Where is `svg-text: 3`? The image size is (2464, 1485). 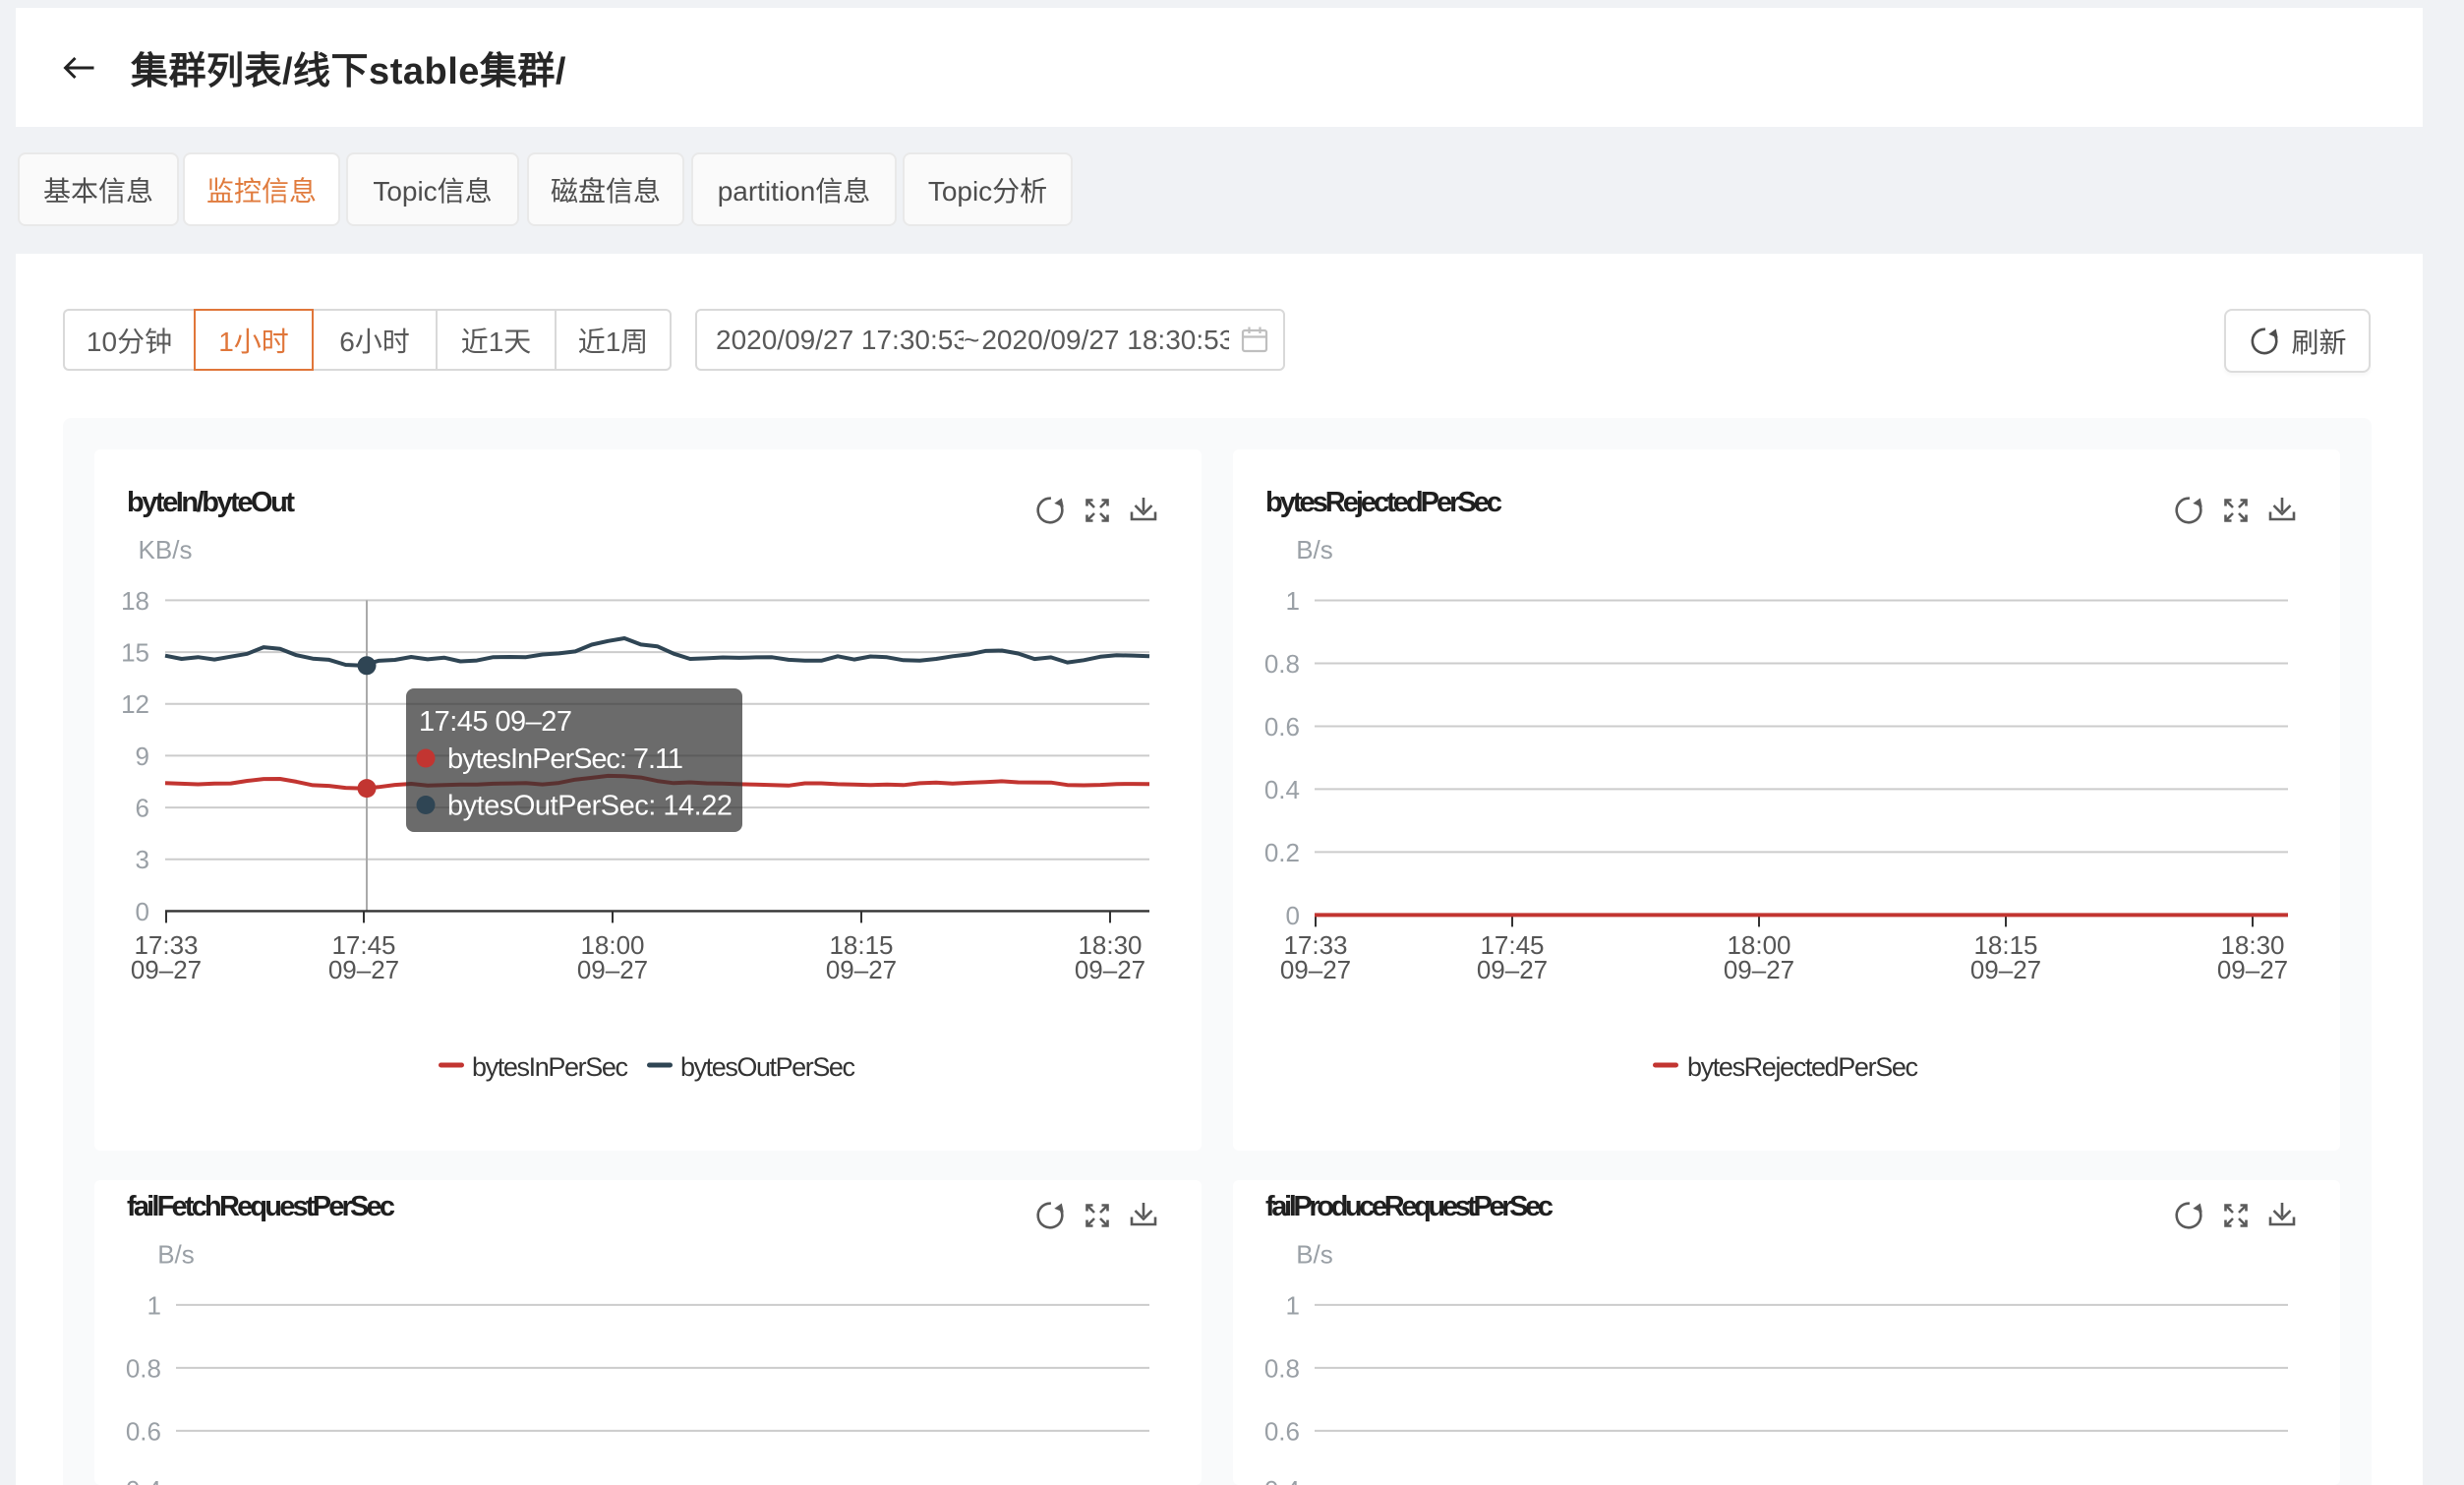 svg-text: 3 is located at coordinates (142, 859).